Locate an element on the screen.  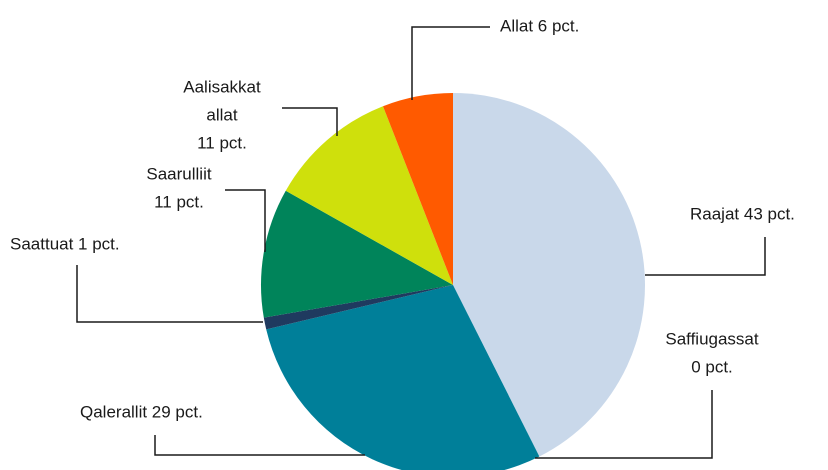
slice-label: Qalerallit 29 pct. is located at coordinates (141, 411).